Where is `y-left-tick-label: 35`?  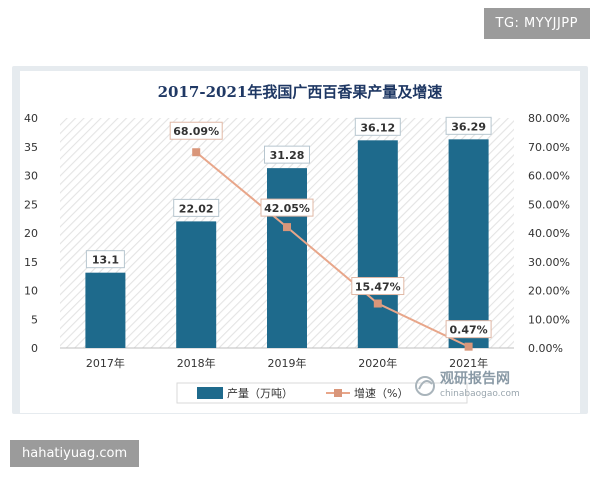 y-left-tick-label: 35 is located at coordinates (31, 147).